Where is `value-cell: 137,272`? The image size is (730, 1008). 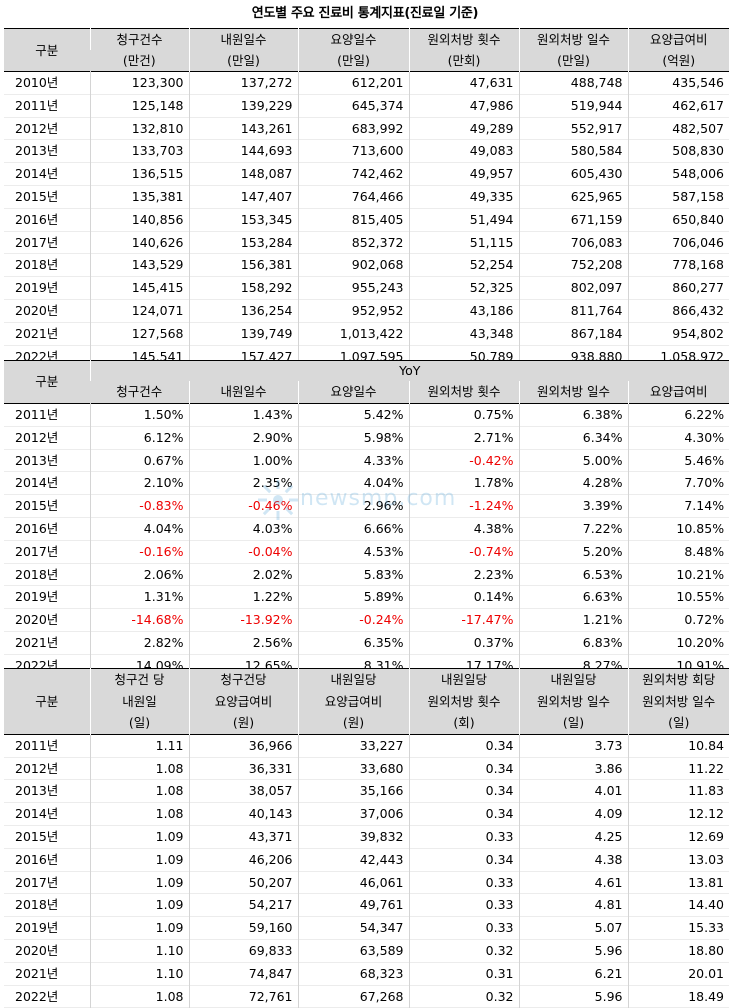 value-cell: 137,272 is located at coordinates (243, 83).